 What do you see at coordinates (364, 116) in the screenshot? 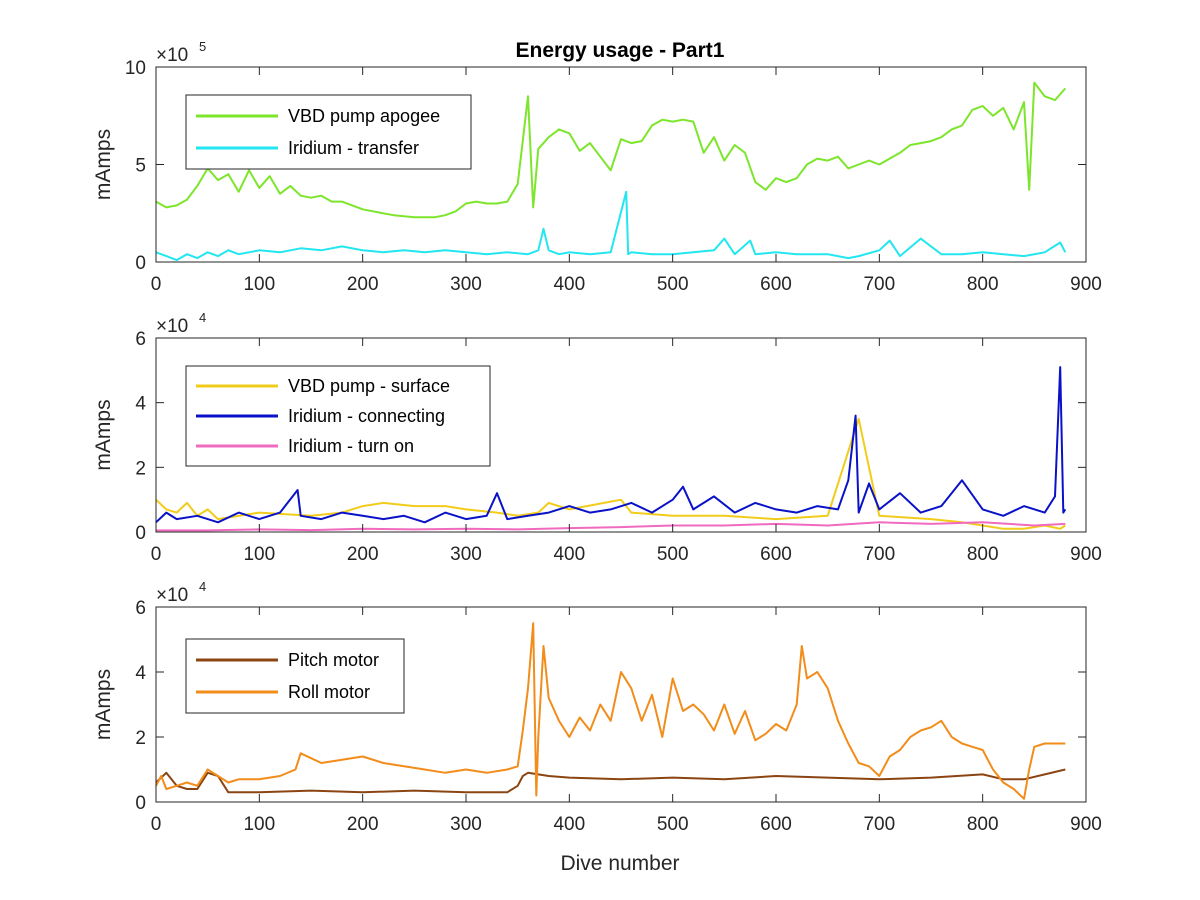
I see `legend-label-vbd-pump-apogee: VBD pump apogee` at bounding box center [364, 116].